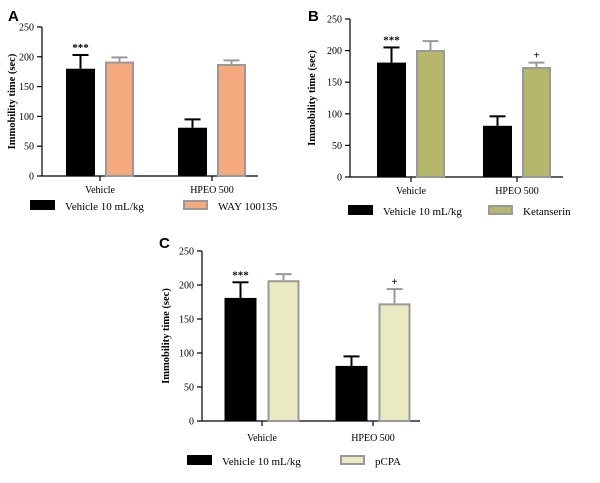 The height and width of the screenshot is (483, 600). What do you see at coordinates (186, 320) in the screenshot?
I see `y-tick-label-c-3: 150` at bounding box center [186, 320].